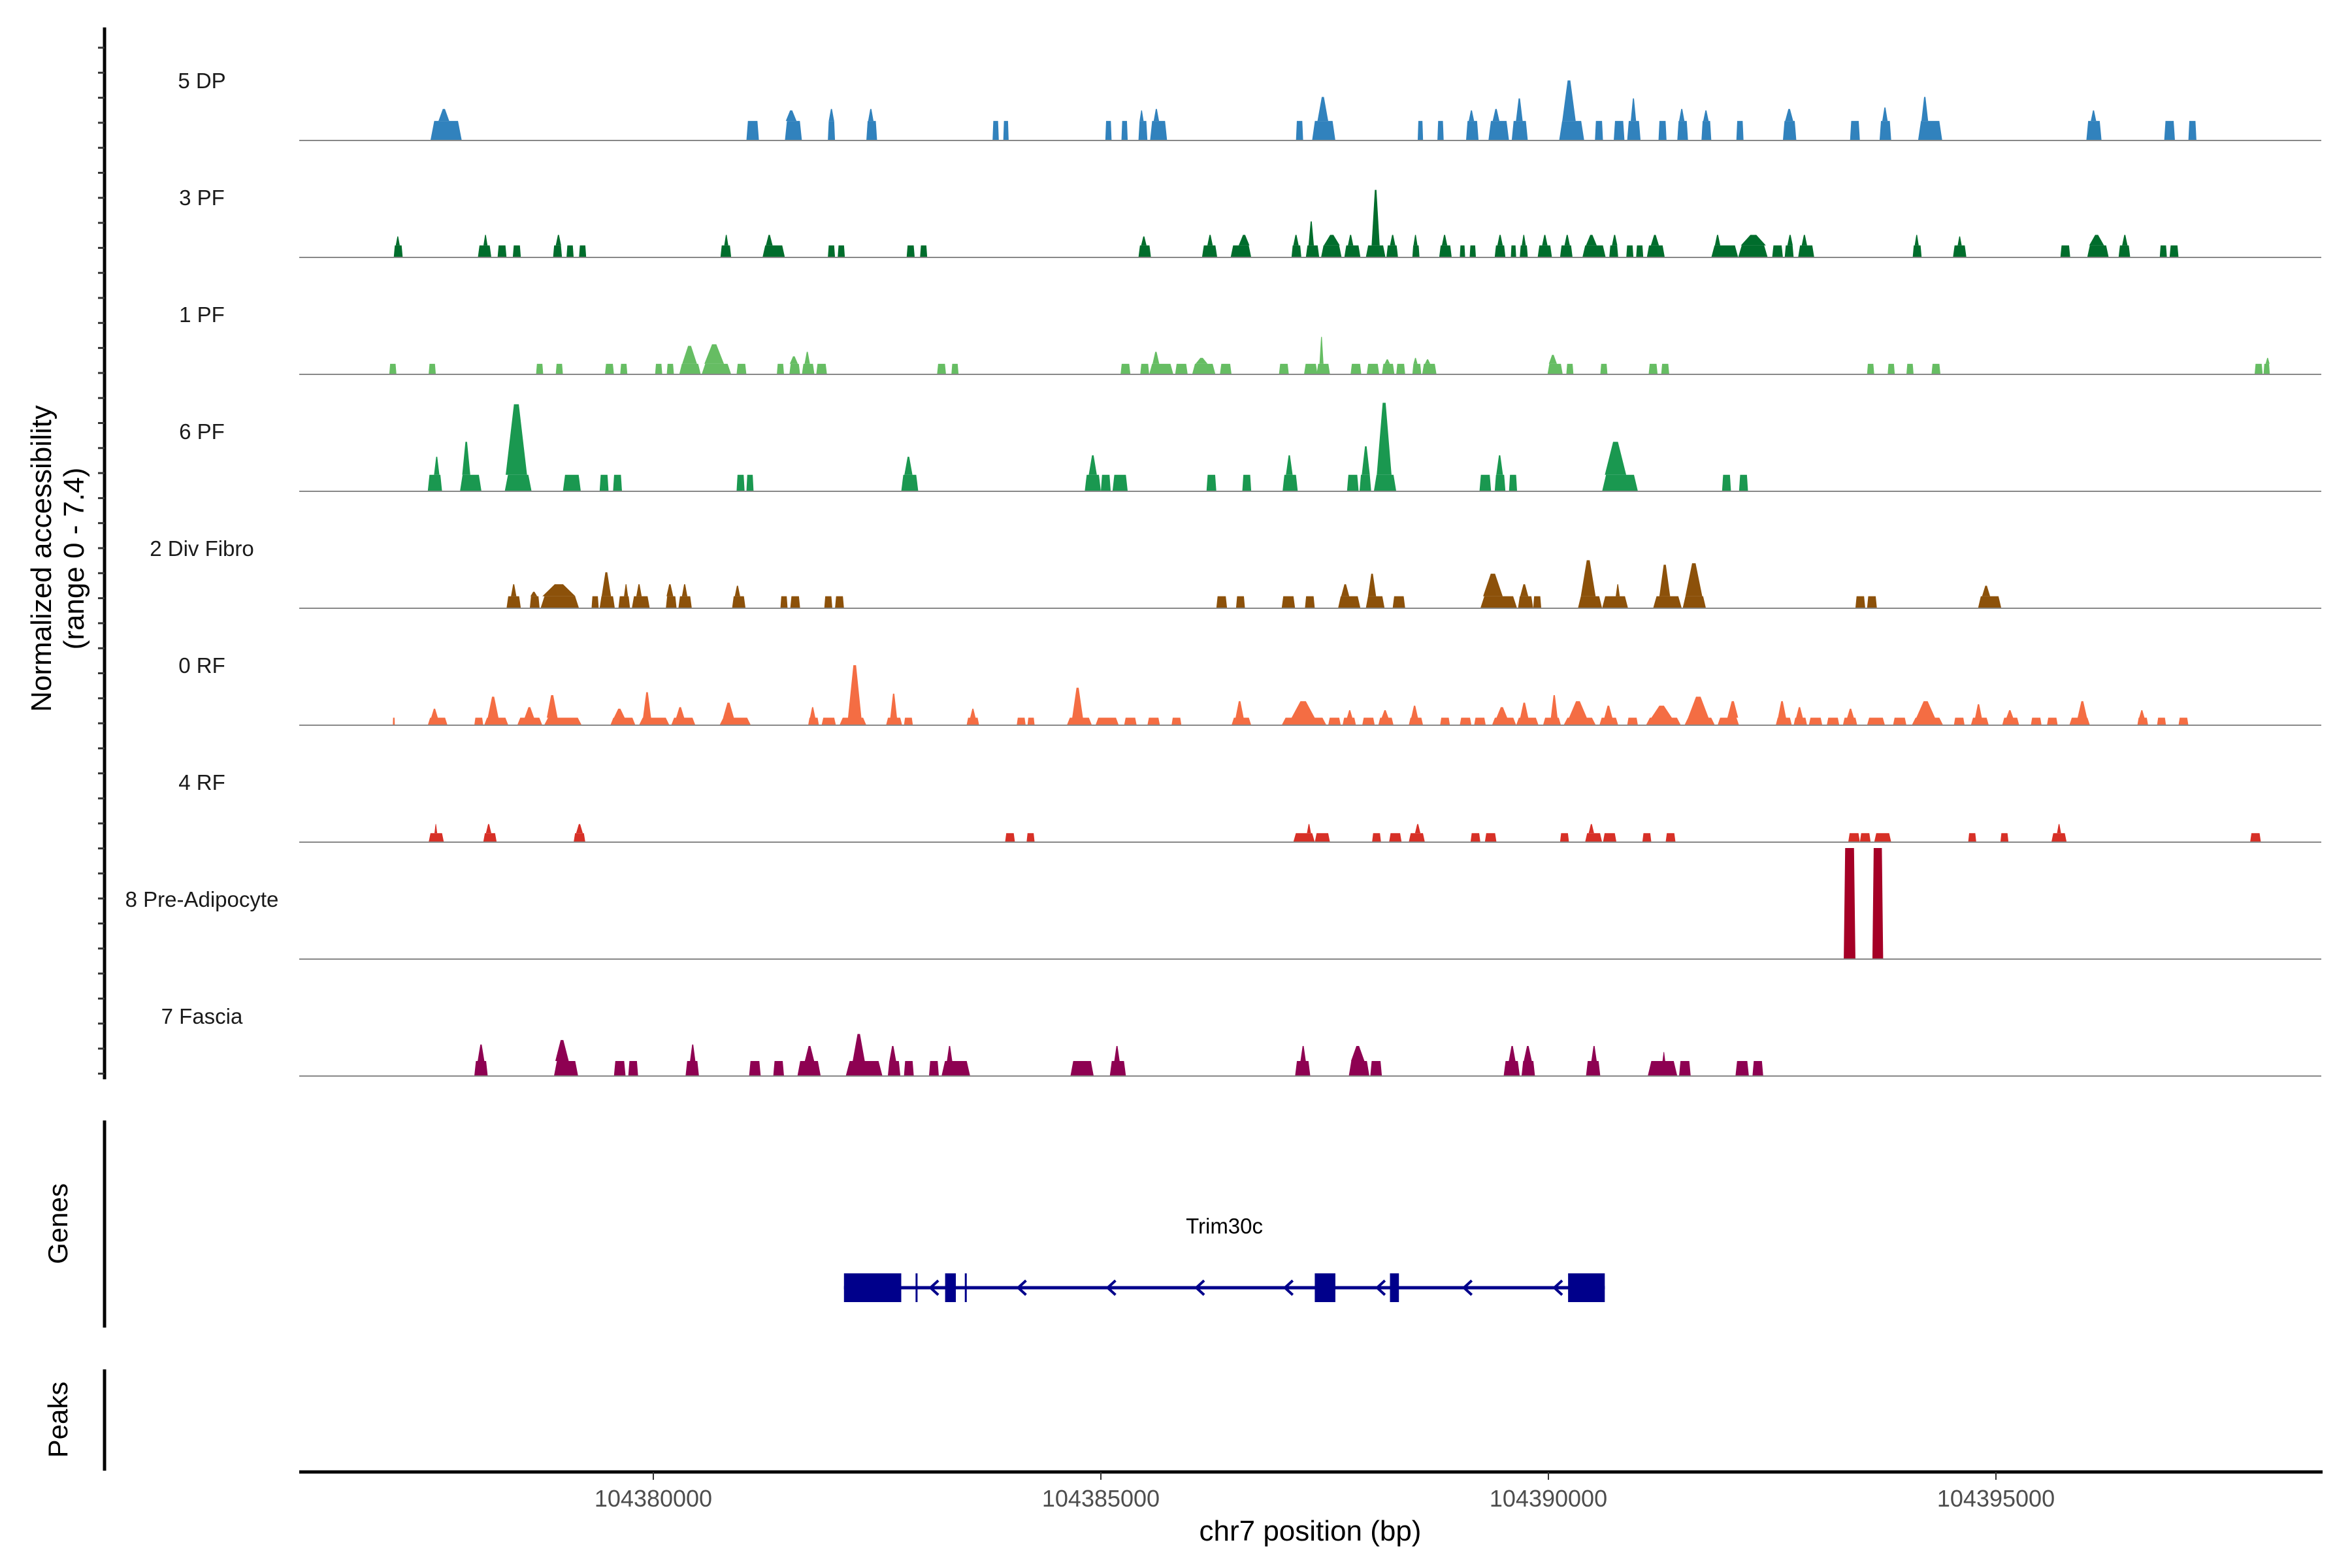 Image resolution: width=2352 pixels, height=1568 pixels. I want to click on track-label: 1 PF, so click(202, 314).